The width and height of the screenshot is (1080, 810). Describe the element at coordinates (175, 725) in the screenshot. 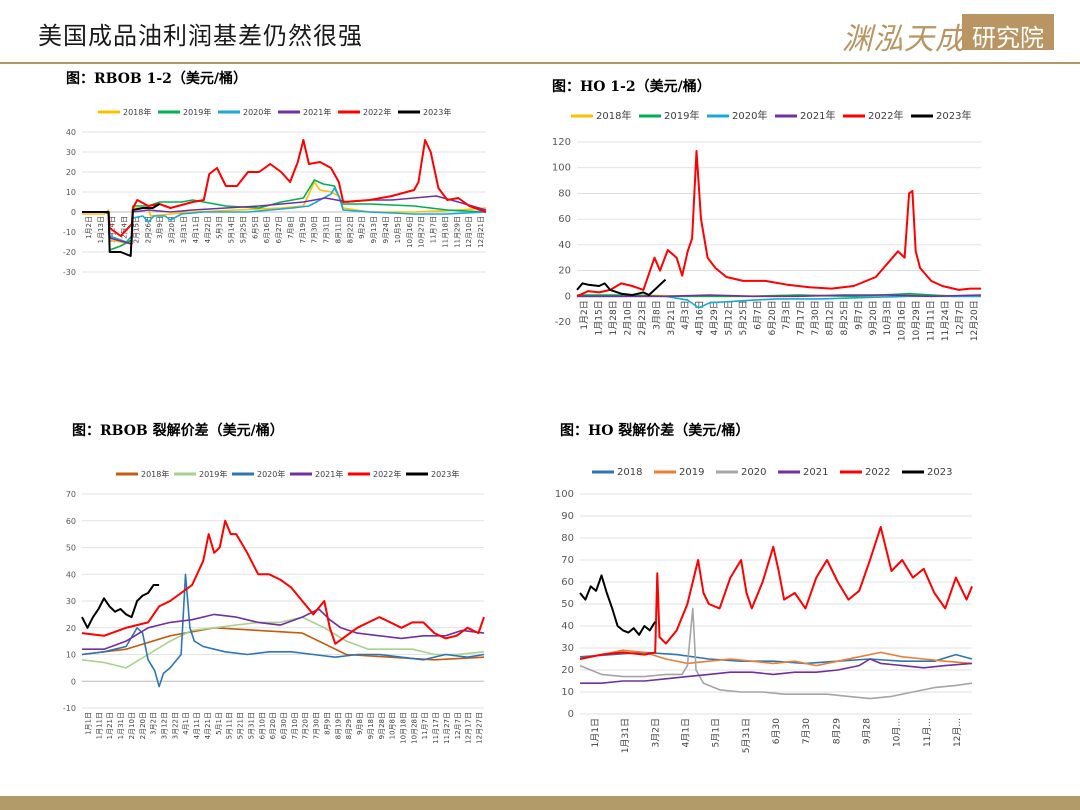

I see `x-tick-label: 3月22日` at that location.